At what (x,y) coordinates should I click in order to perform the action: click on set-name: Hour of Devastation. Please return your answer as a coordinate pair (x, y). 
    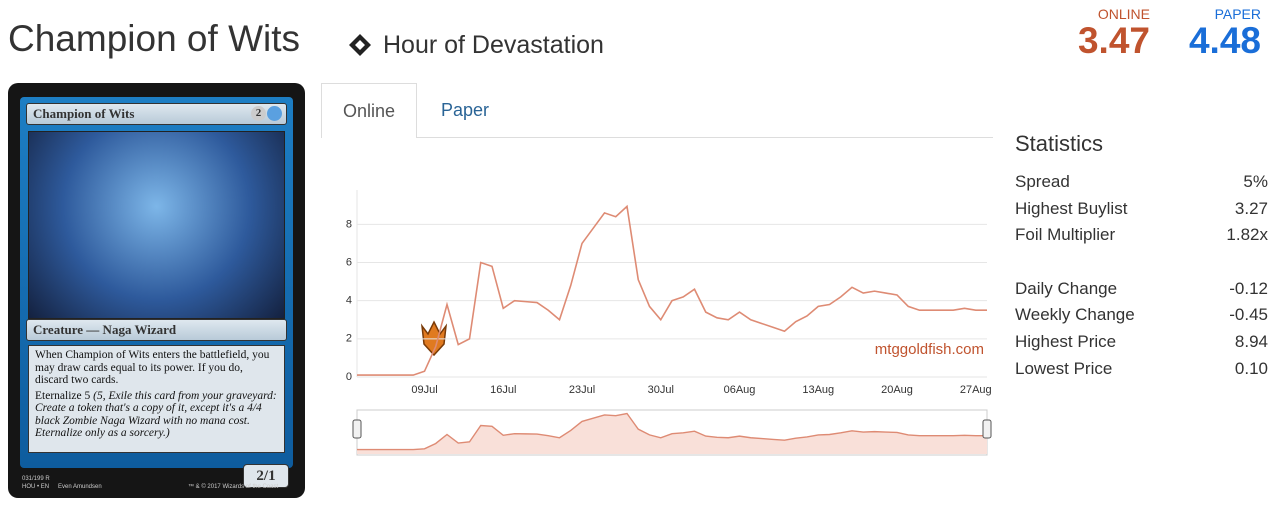
    Looking at the image, I should click on (493, 45).